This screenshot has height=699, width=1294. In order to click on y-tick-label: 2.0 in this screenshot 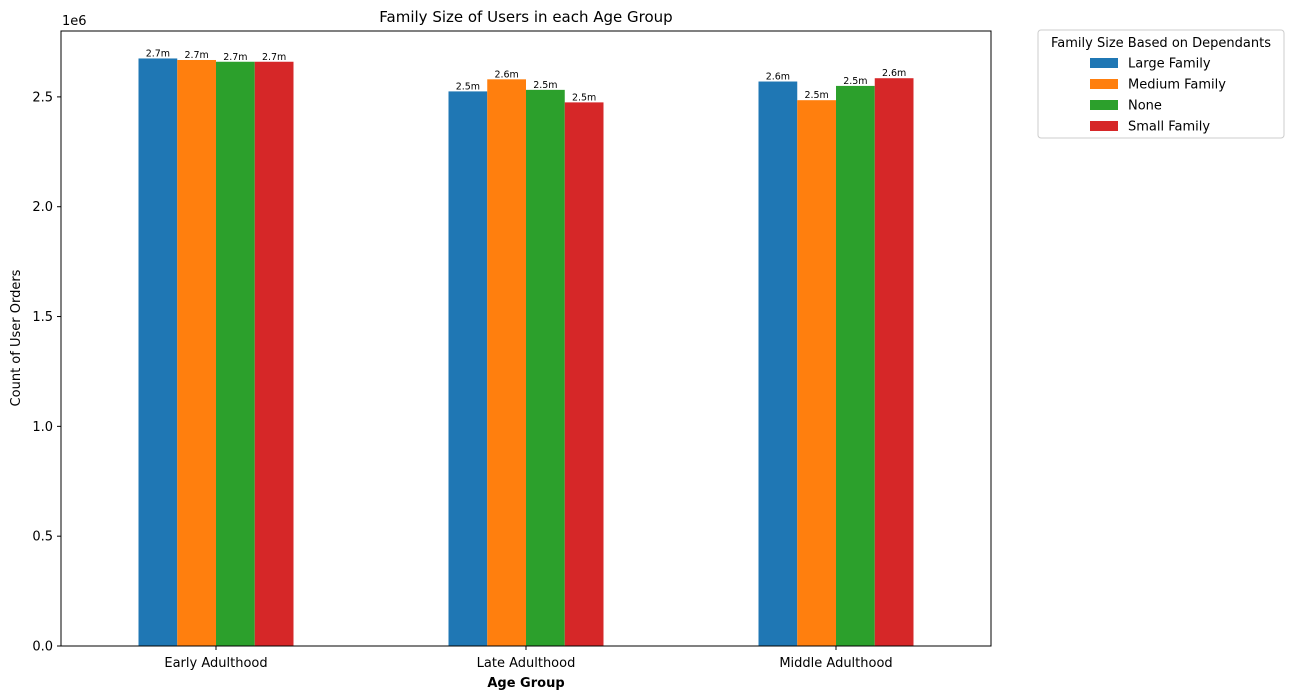, I will do `click(42, 207)`.